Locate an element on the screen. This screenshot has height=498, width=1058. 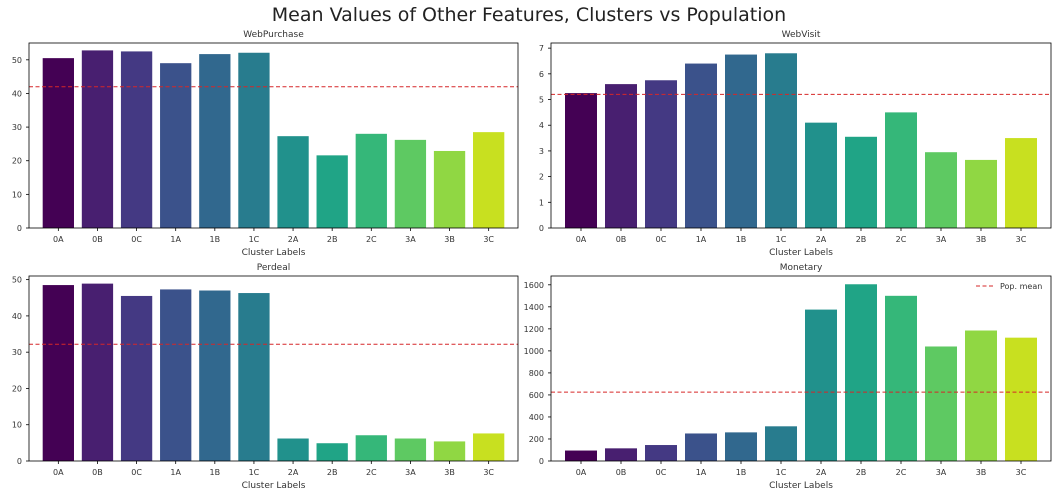
y-tick-label: 7 is located at coordinates (541, 48).